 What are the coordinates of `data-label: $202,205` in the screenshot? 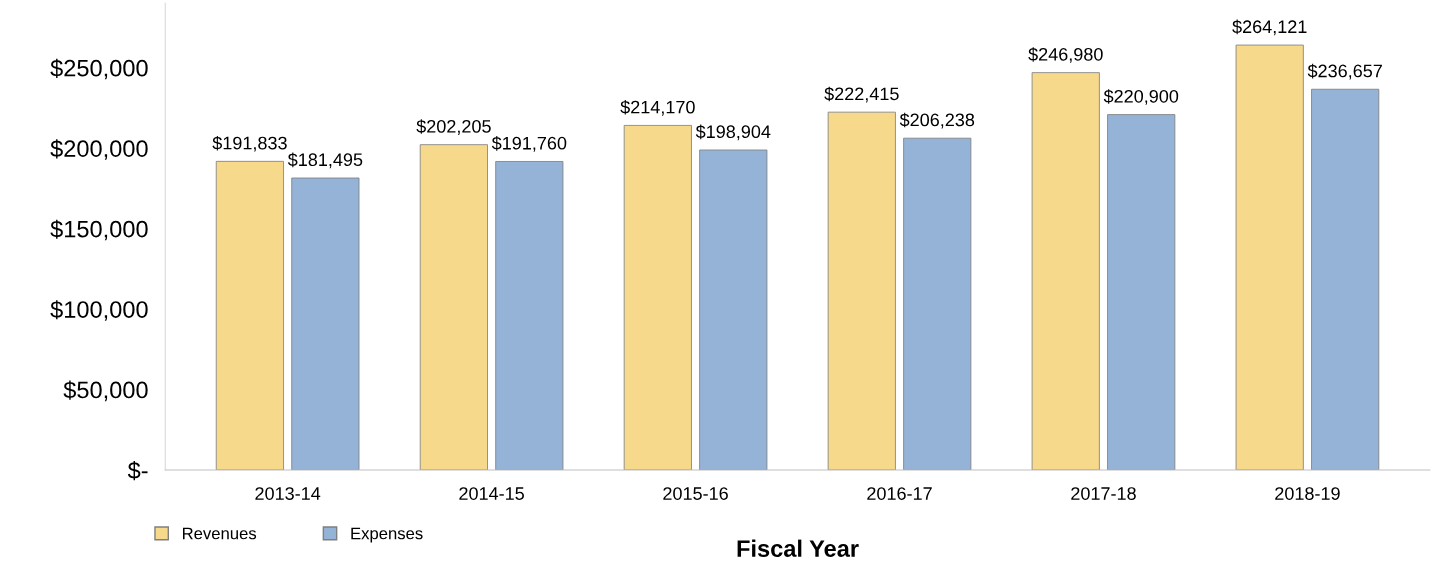 It's located at (453, 127).